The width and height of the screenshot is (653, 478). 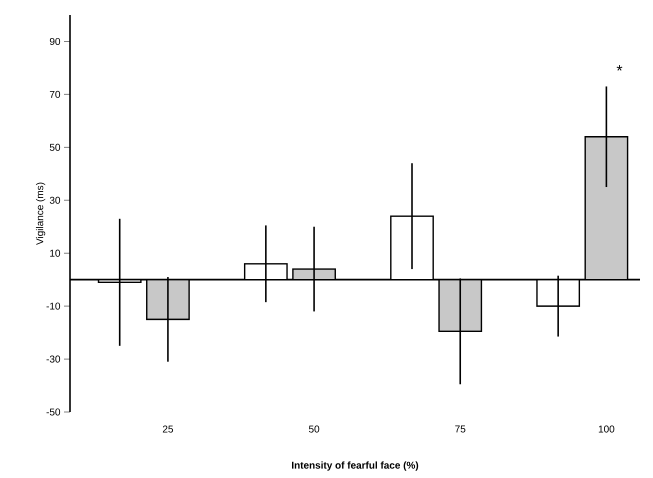 I want to click on y-tick-label: 10, so click(x=55, y=253).